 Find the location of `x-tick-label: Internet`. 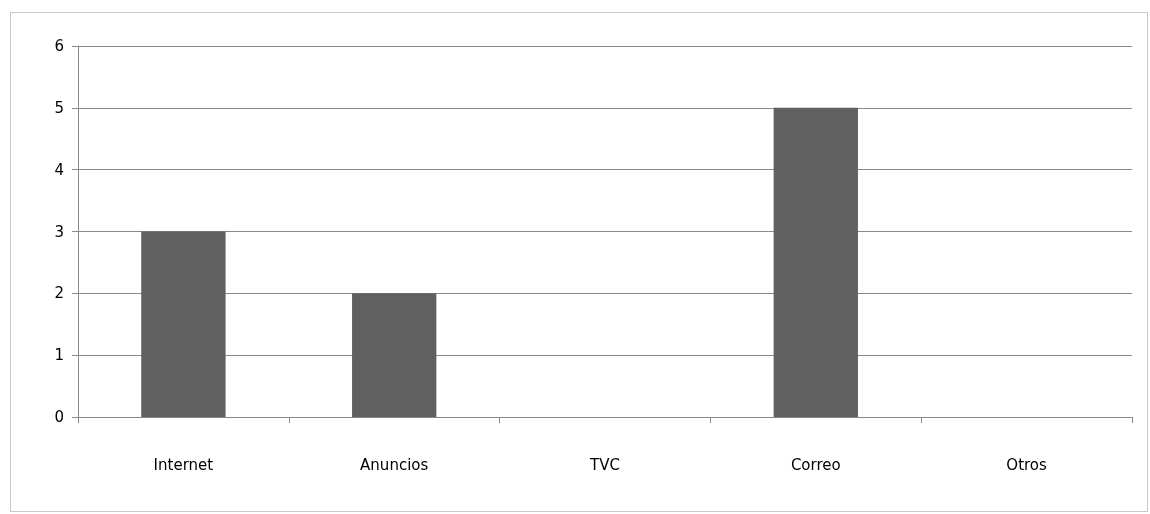

x-tick-label: Internet is located at coordinates (183, 464).